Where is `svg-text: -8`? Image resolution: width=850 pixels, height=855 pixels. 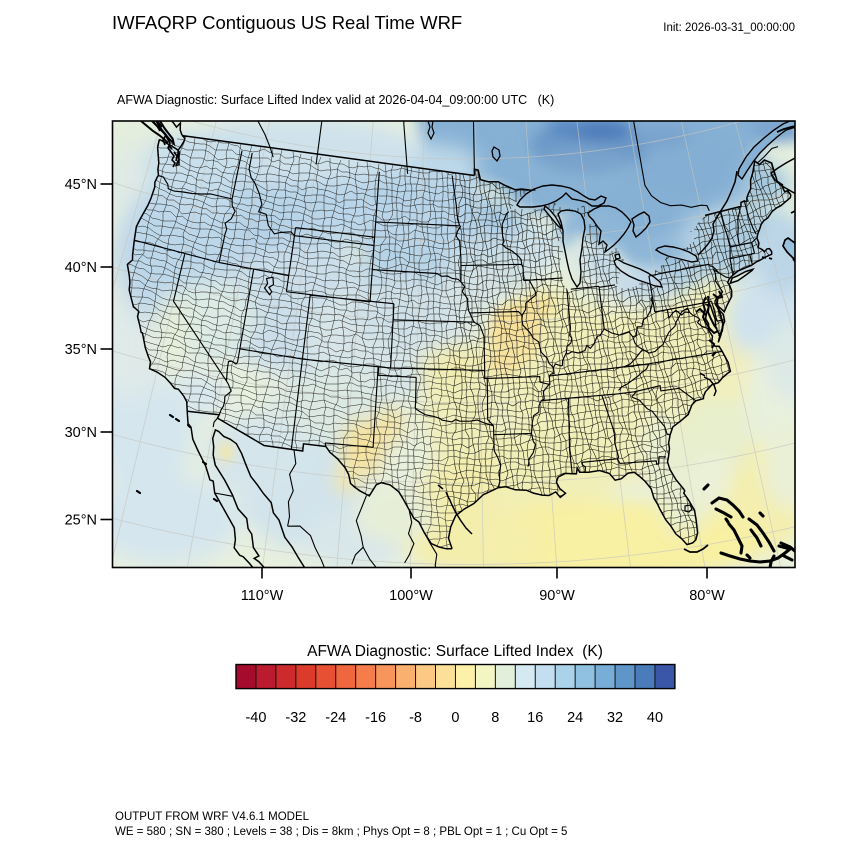 svg-text: -8 is located at coordinates (415, 718).